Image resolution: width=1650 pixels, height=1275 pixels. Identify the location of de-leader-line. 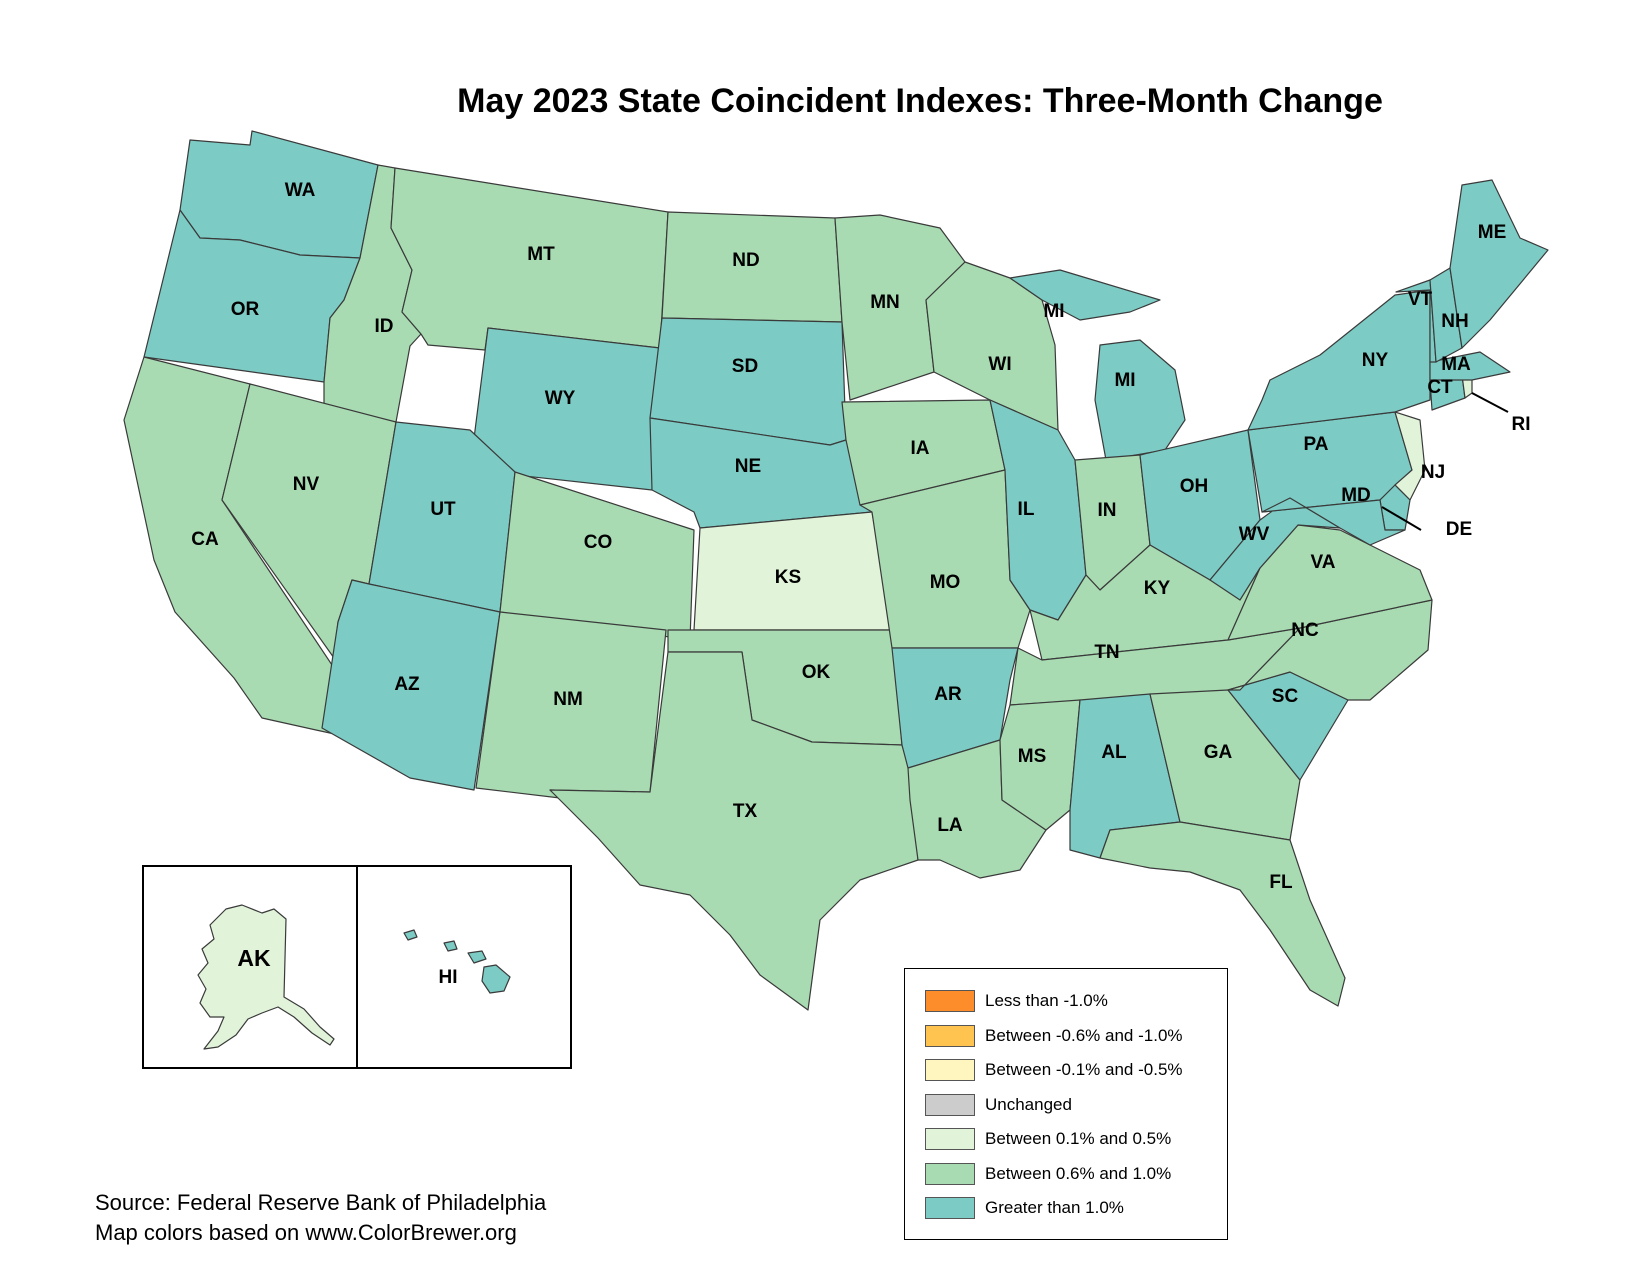
(1401, 518).